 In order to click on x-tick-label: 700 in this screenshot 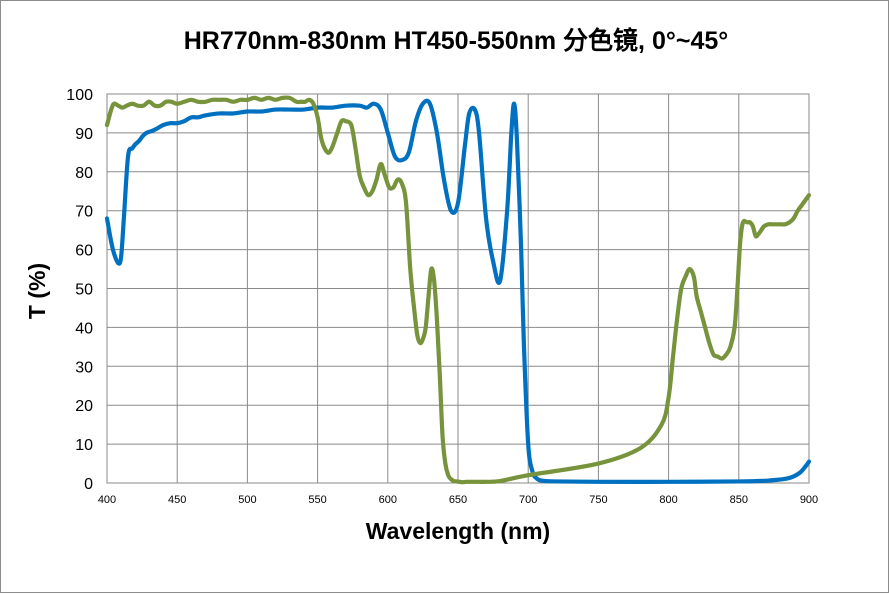, I will do `click(528, 500)`.